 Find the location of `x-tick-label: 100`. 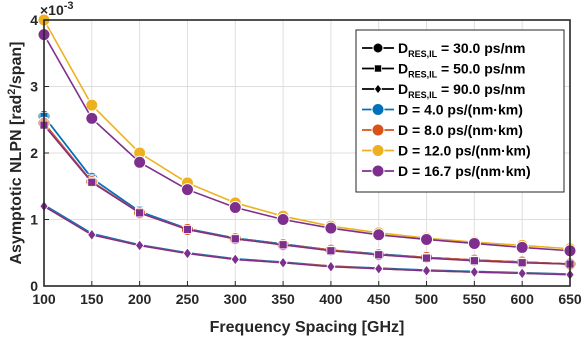

x-tick-label: 100 is located at coordinates (44, 299).